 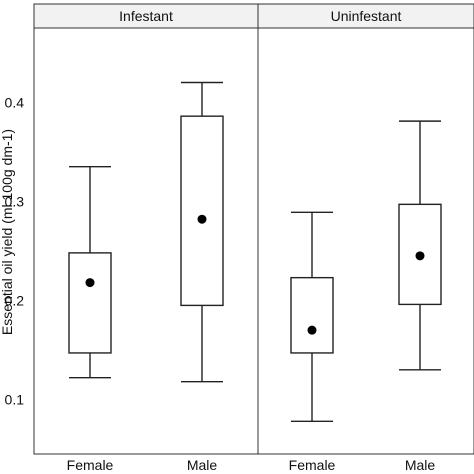 I want to click on panel-title: Infestant, so click(x=146, y=16).